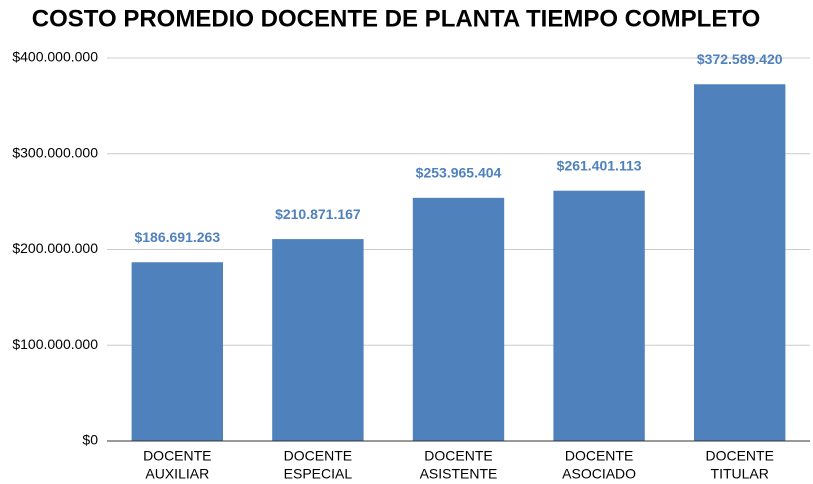 This screenshot has width=813, height=484. Describe the element at coordinates (55, 248) in the screenshot. I see `y-tick-label: $200.000.000` at that location.